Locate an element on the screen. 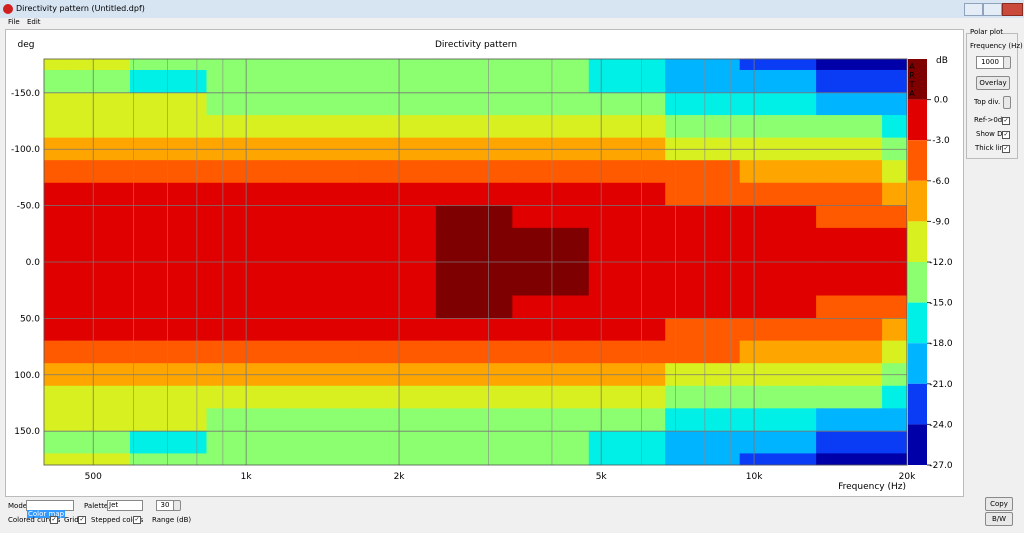 The image size is (1024, 533). colorbar-tick-label: 0.0 is located at coordinates (941, 101).